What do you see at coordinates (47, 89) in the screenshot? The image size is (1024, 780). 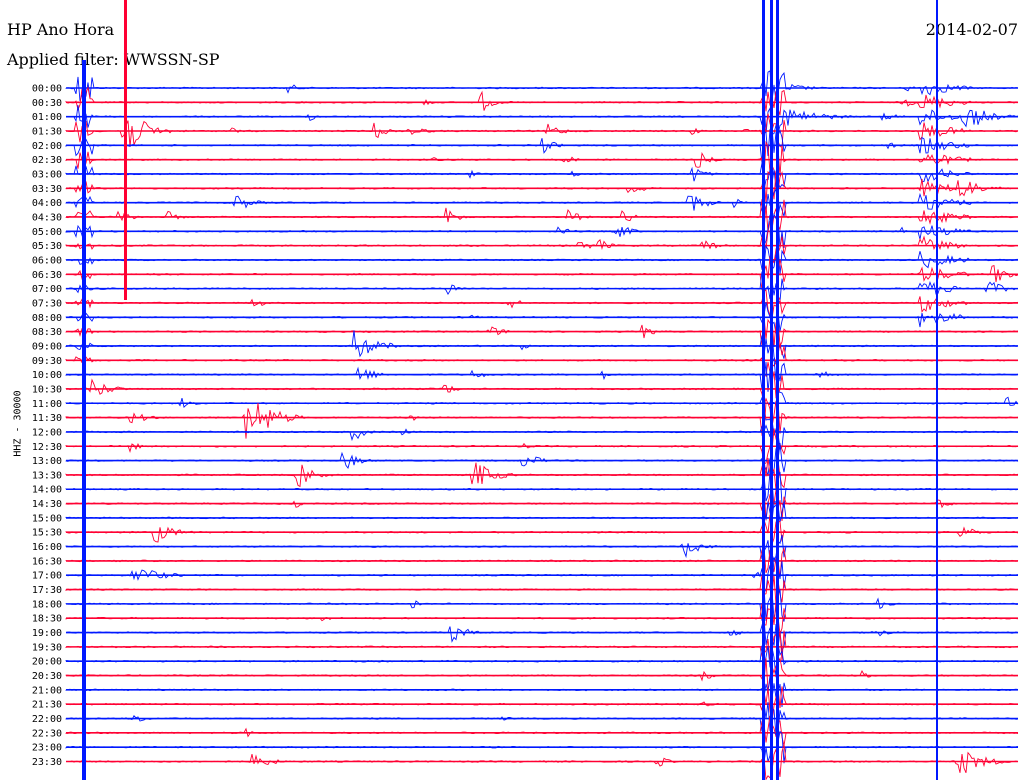 I see `row-time-label: 00:00` at bounding box center [47, 89].